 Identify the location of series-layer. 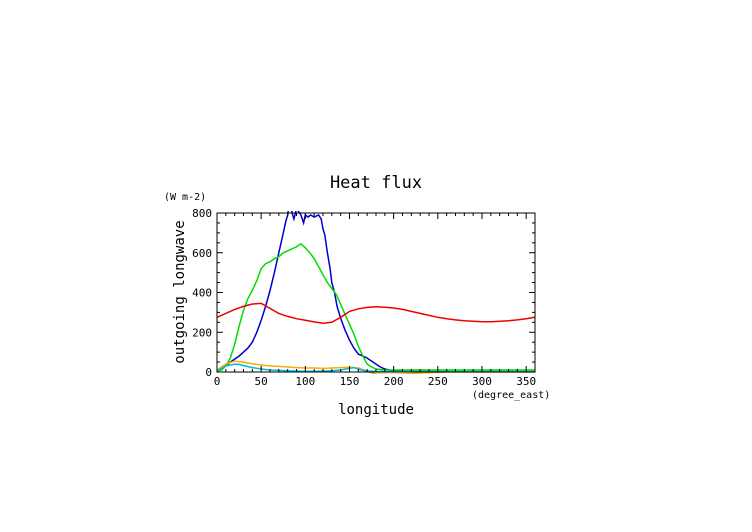
(376, 292).